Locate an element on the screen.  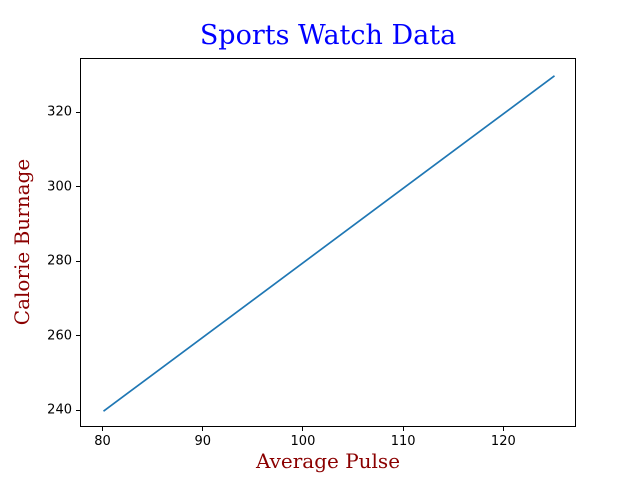
y-axis-label: Calorie Burnage is located at coordinates (22, 242).